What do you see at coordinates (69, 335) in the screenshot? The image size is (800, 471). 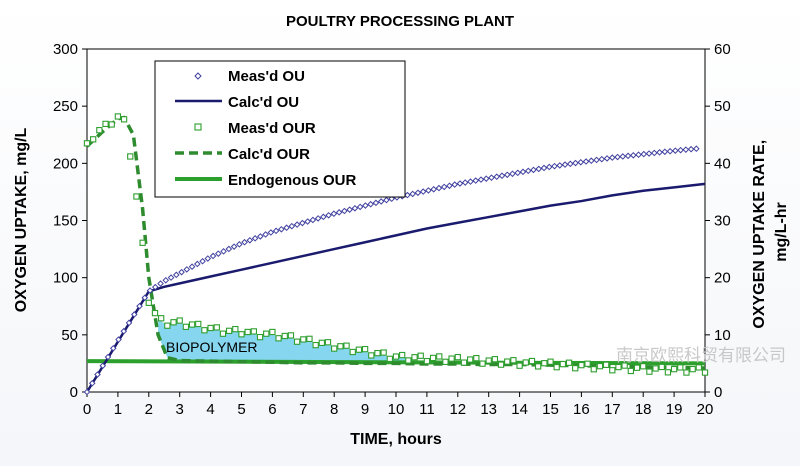 I see `y-tick-label: 50` at bounding box center [69, 335].